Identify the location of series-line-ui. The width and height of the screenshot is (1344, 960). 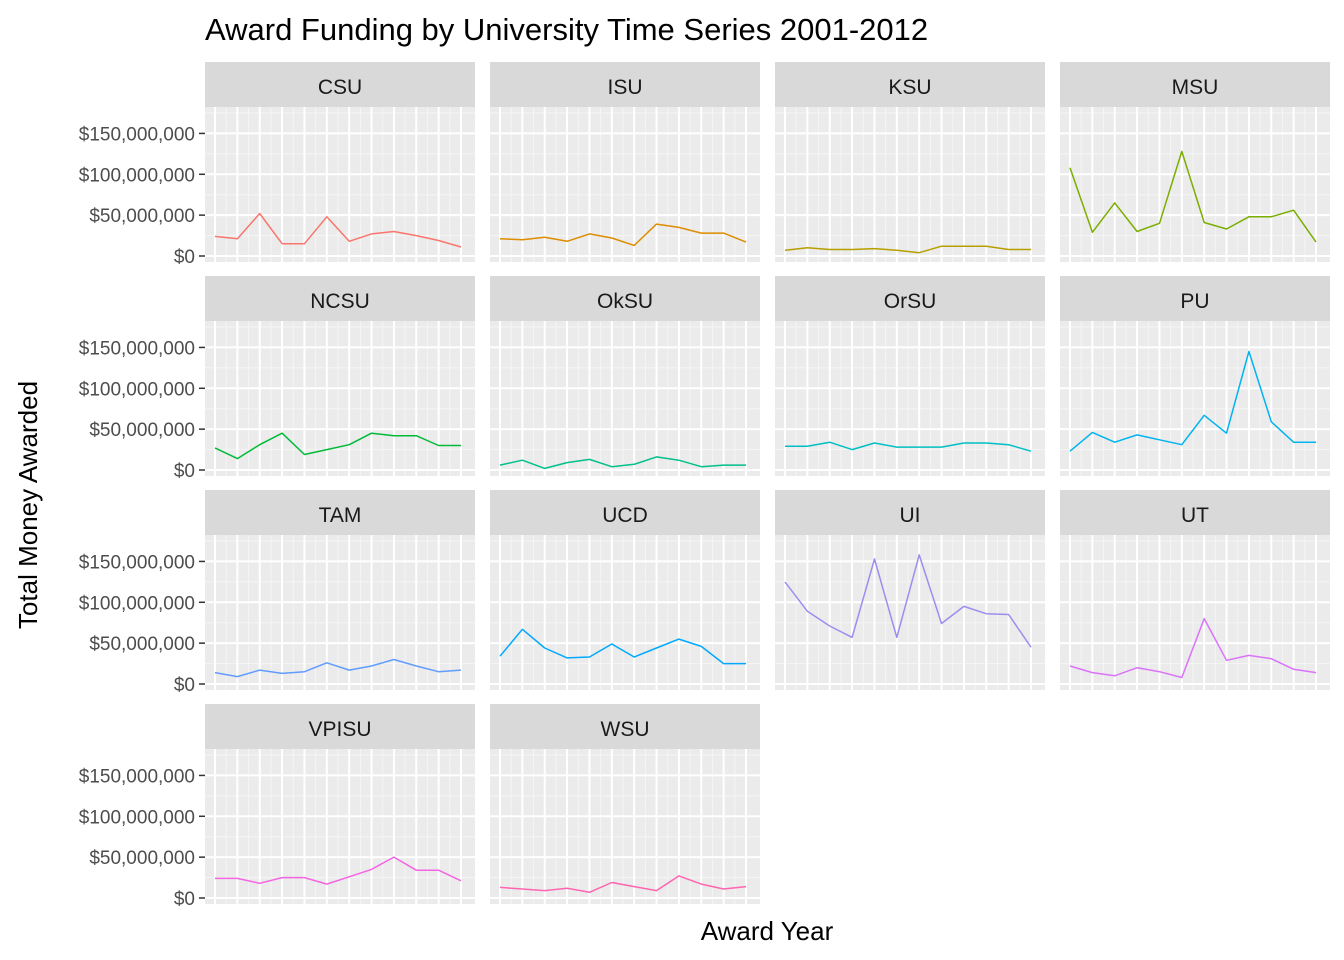
(908, 601).